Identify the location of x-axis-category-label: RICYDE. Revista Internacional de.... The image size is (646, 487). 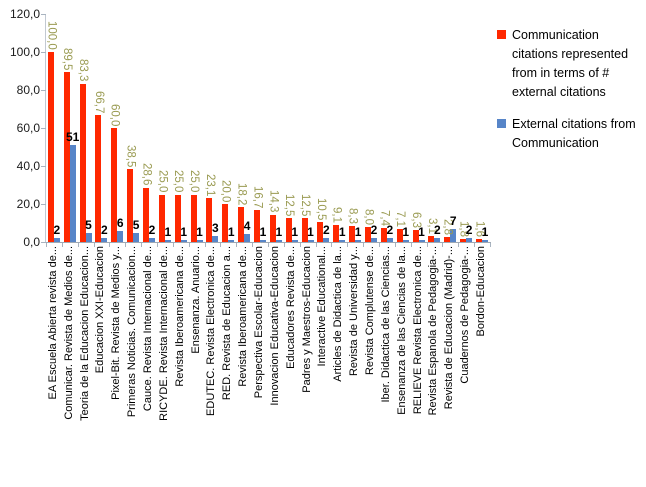
(163, 333).